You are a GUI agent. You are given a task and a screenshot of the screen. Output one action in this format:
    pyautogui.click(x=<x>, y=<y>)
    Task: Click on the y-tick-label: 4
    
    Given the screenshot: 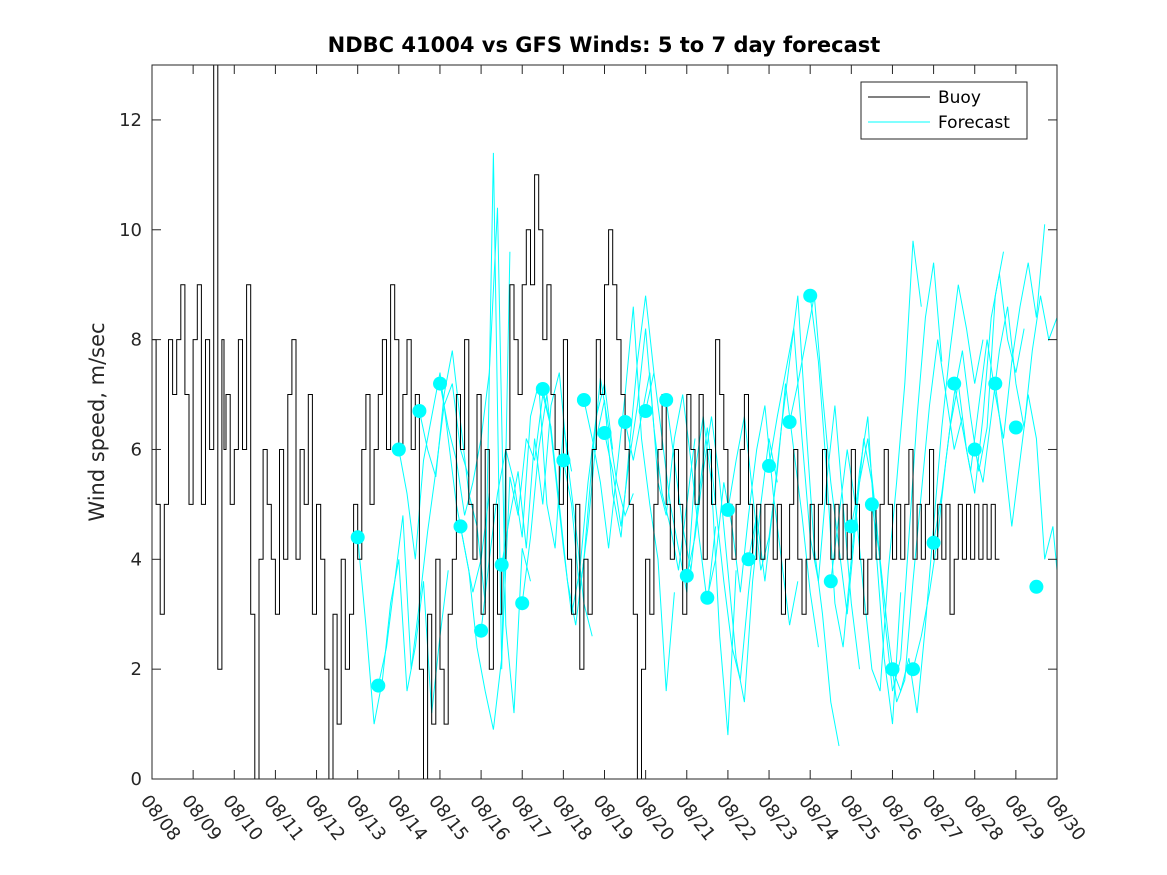 What is the action you would take?
    pyautogui.click(x=136, y=559)
    